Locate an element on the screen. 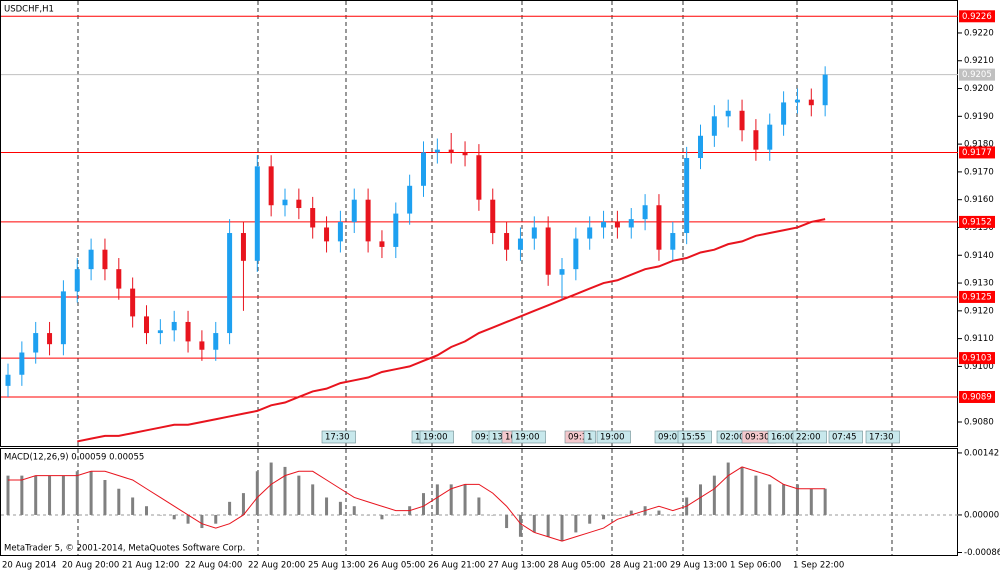  event-label: 16 is located at coordinates (510, 438).